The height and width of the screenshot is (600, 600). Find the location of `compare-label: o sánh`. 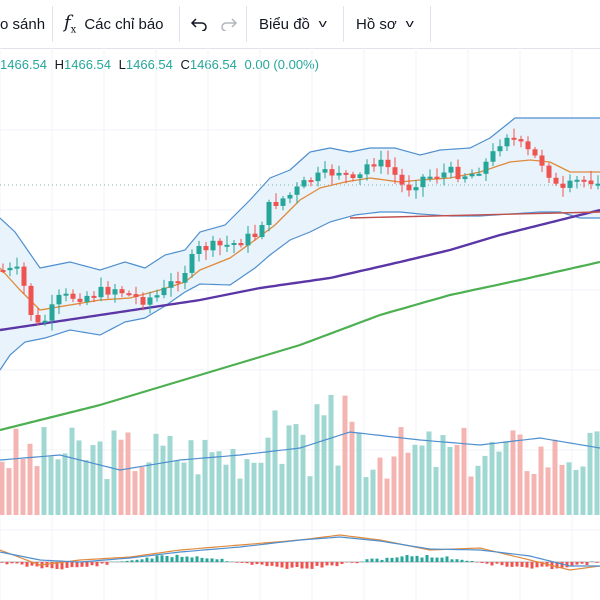

compare-label: o sánh is located at coordinates (23, 24).